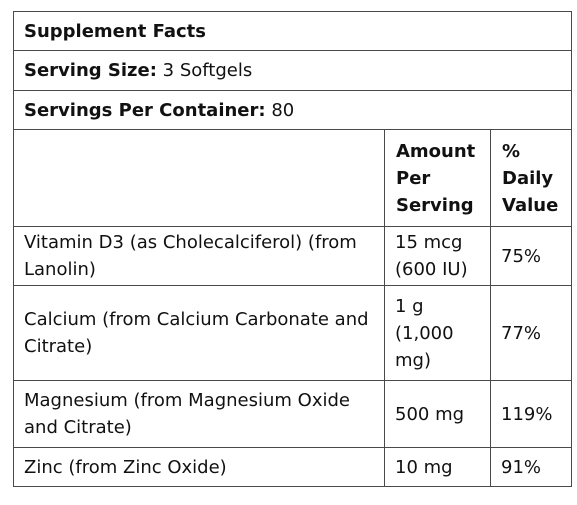  Describe the element at coordinates (437, 414) in the screenshot. I see `nutrient-amount: 500 mg` at that location.